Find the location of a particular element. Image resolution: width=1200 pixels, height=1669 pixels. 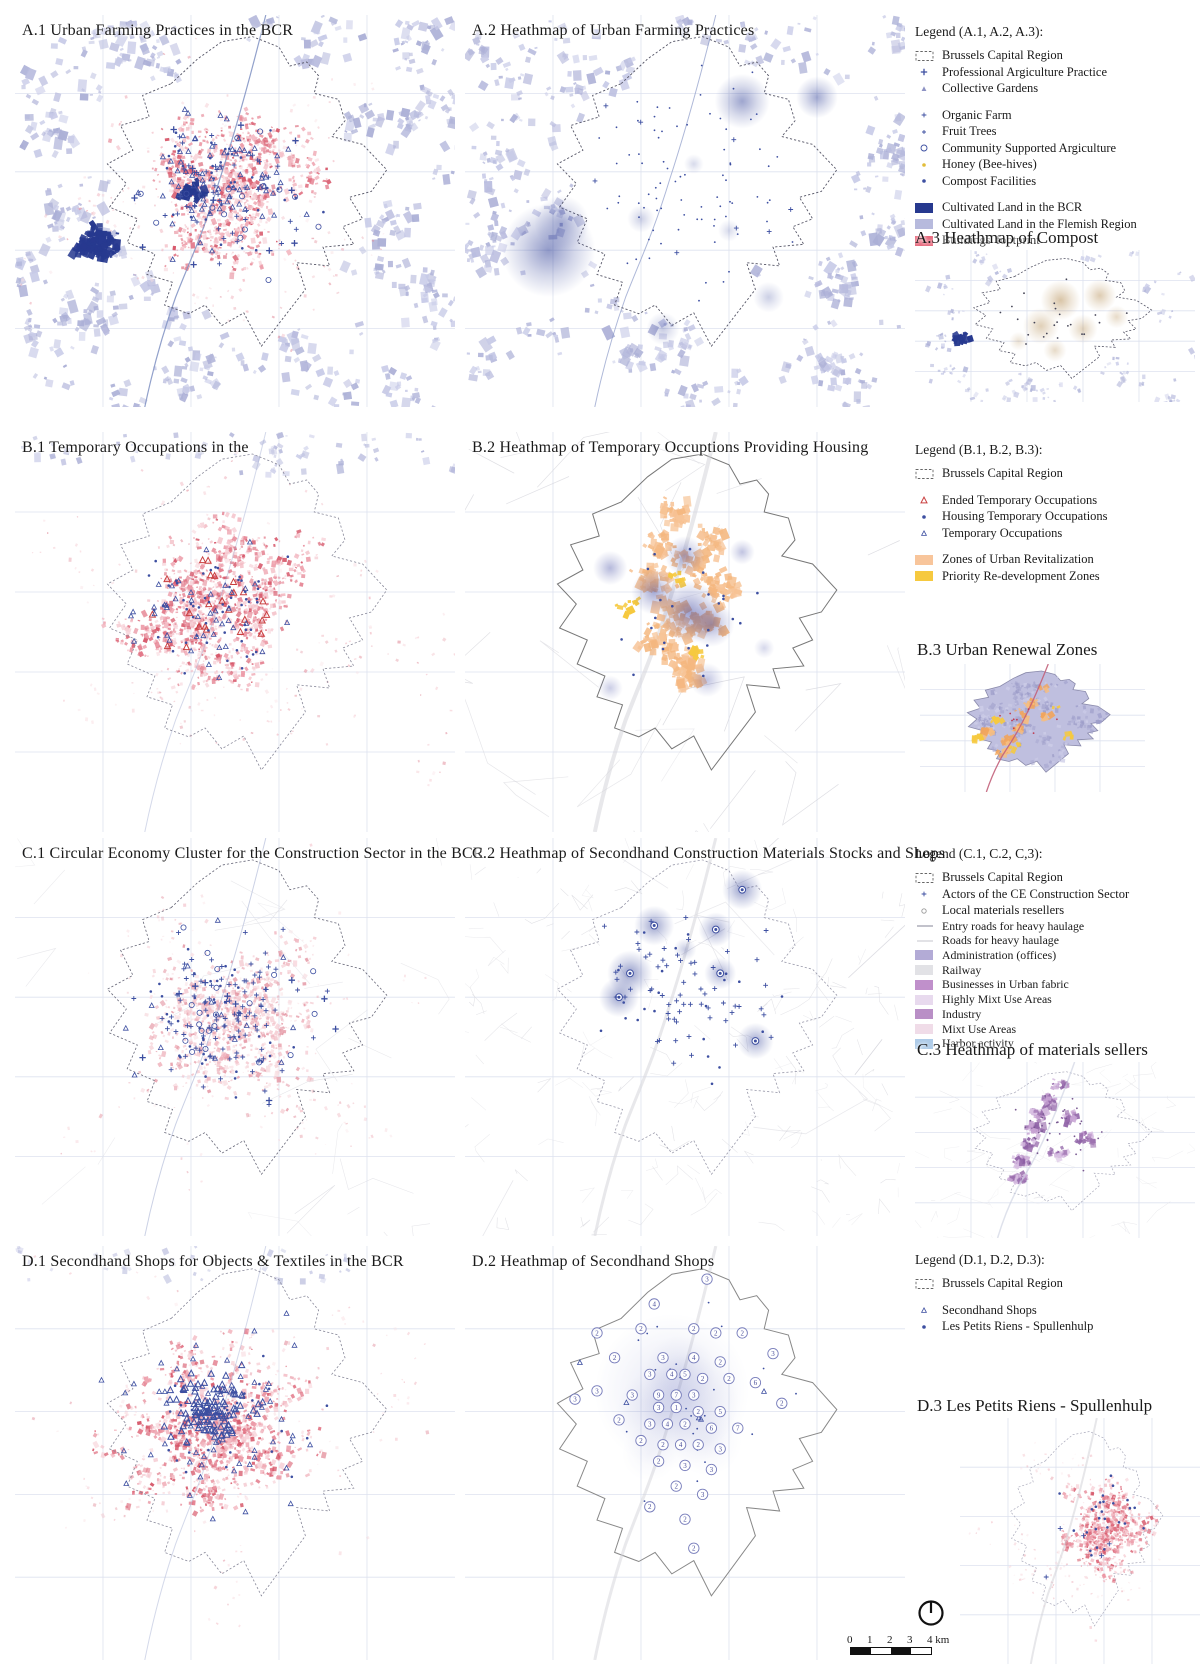

legend-item: Cultivated Land in the Flemish Region is located at coordinates (1057, 224).